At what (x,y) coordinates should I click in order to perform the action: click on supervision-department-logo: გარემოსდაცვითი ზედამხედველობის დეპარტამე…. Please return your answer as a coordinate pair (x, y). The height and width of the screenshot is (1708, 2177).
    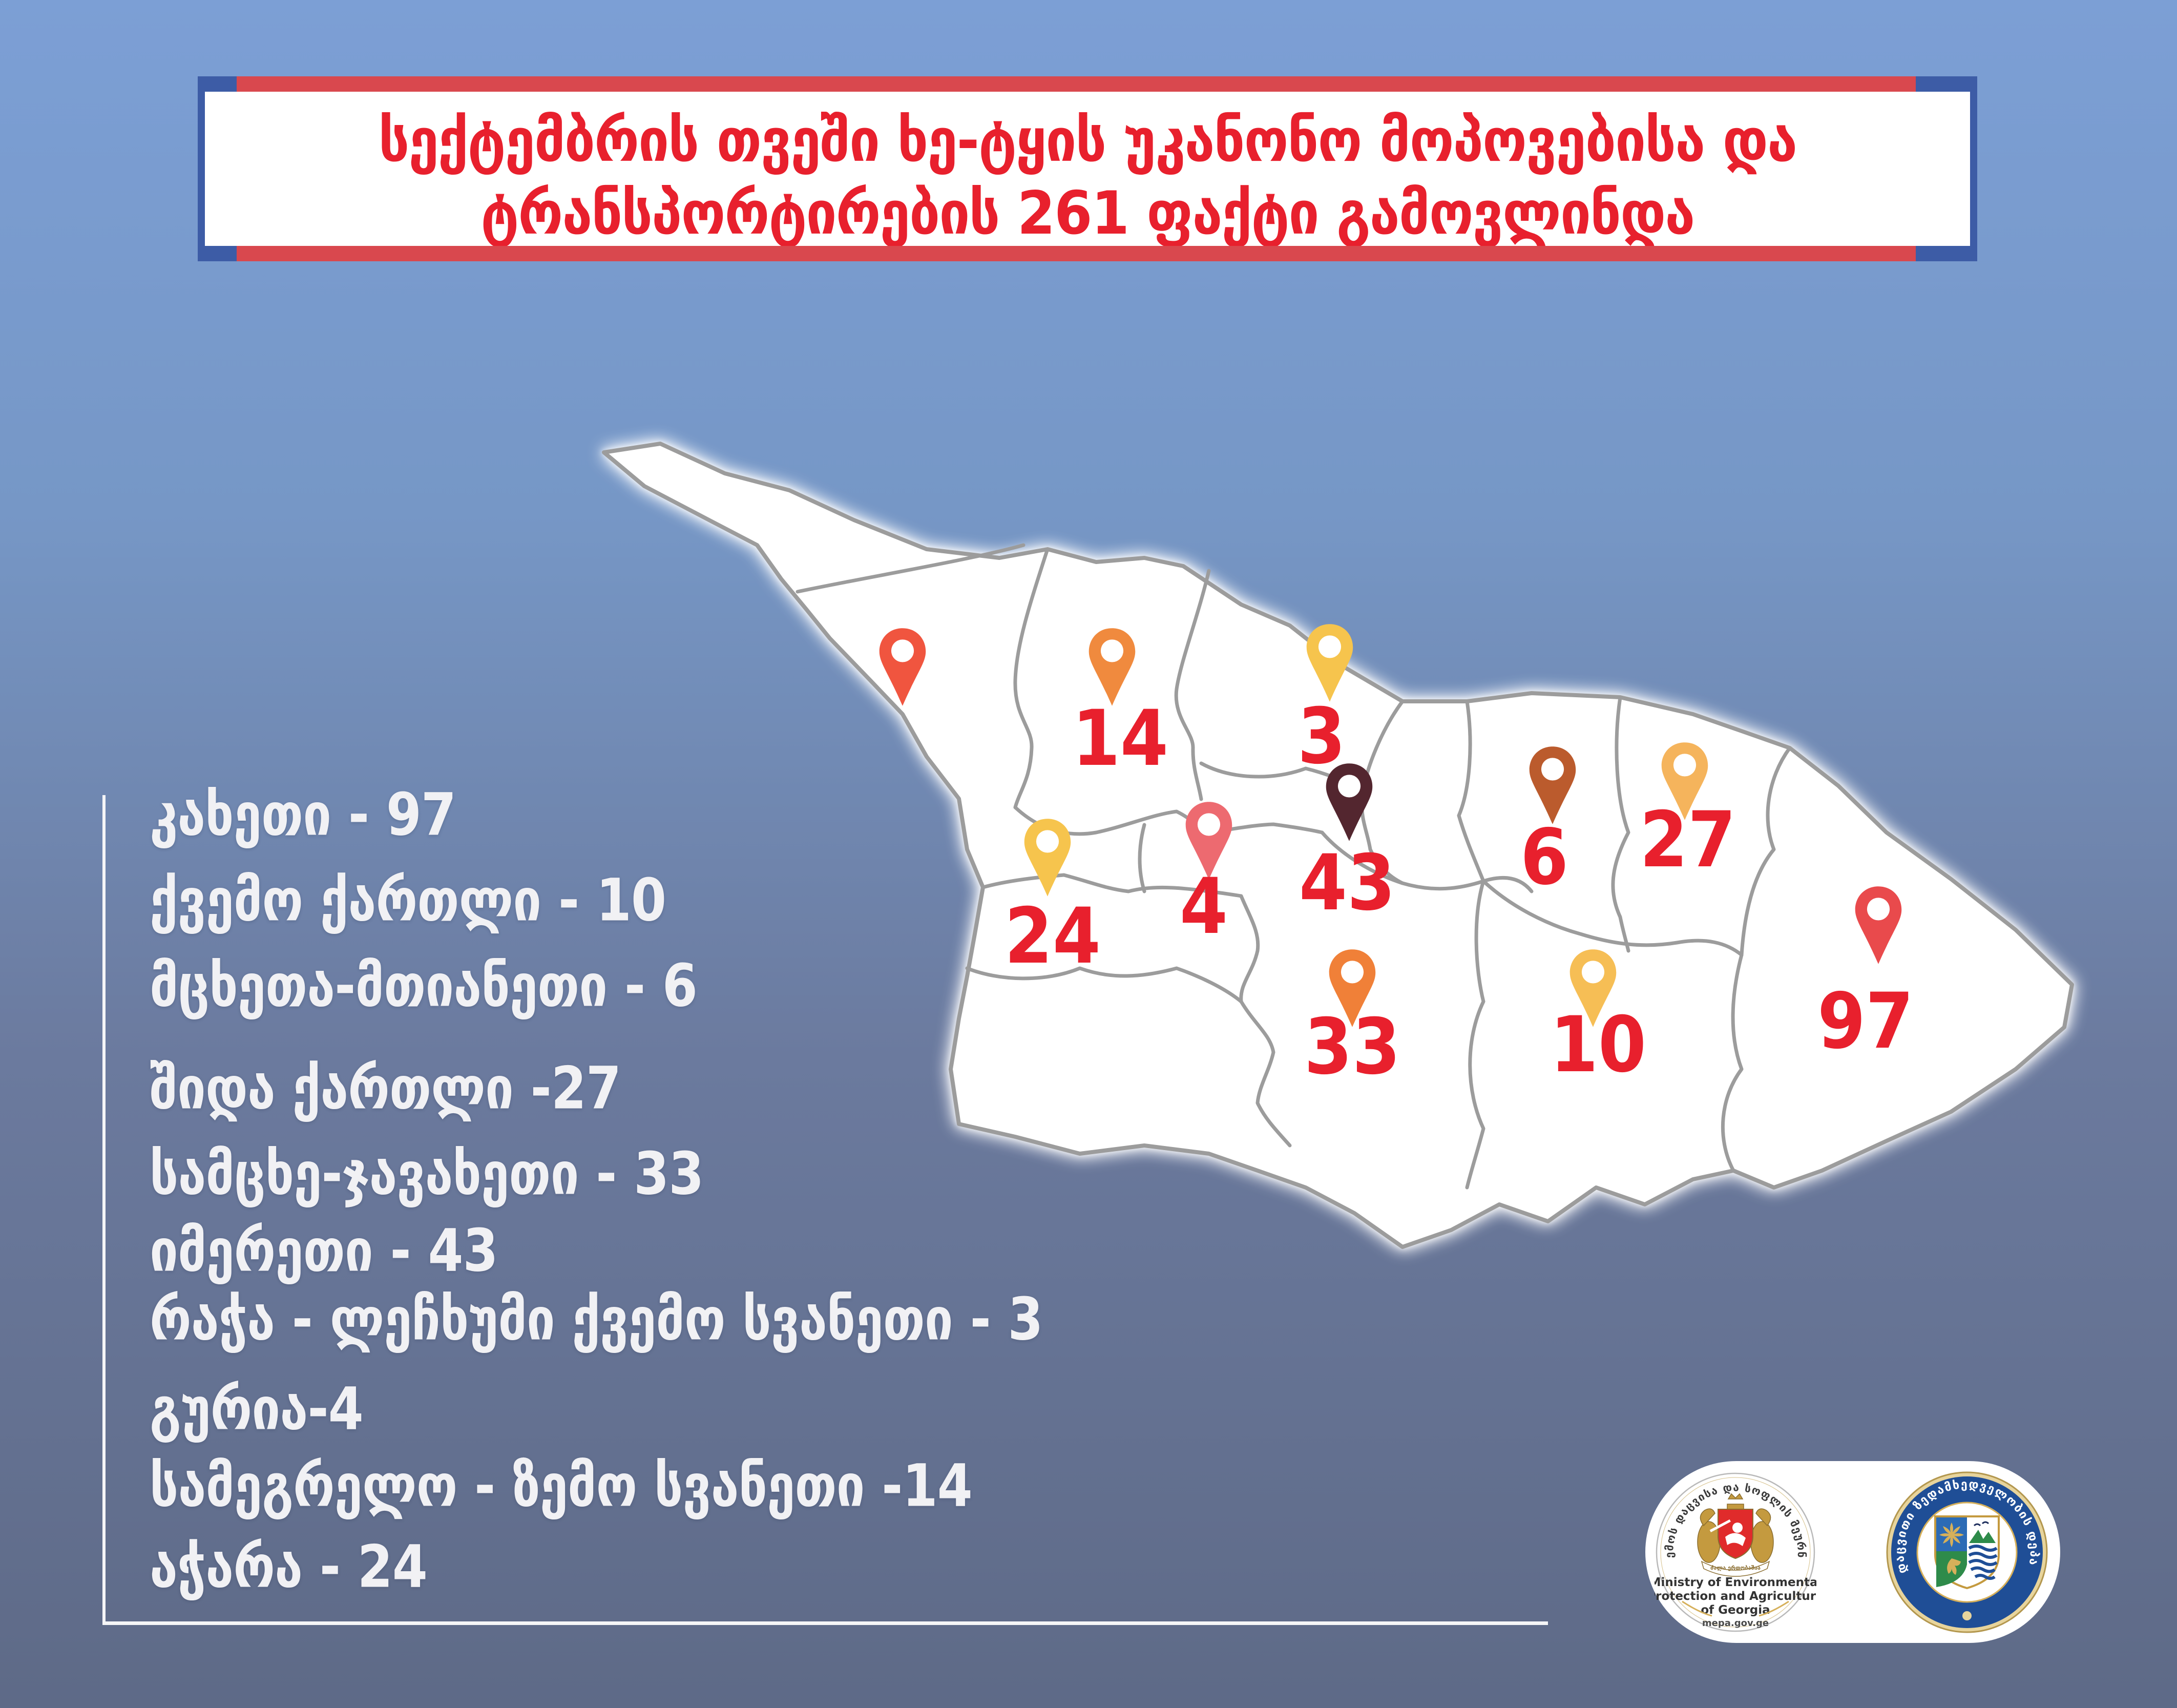
    Looking at the image, I should click on (1967, 1552).